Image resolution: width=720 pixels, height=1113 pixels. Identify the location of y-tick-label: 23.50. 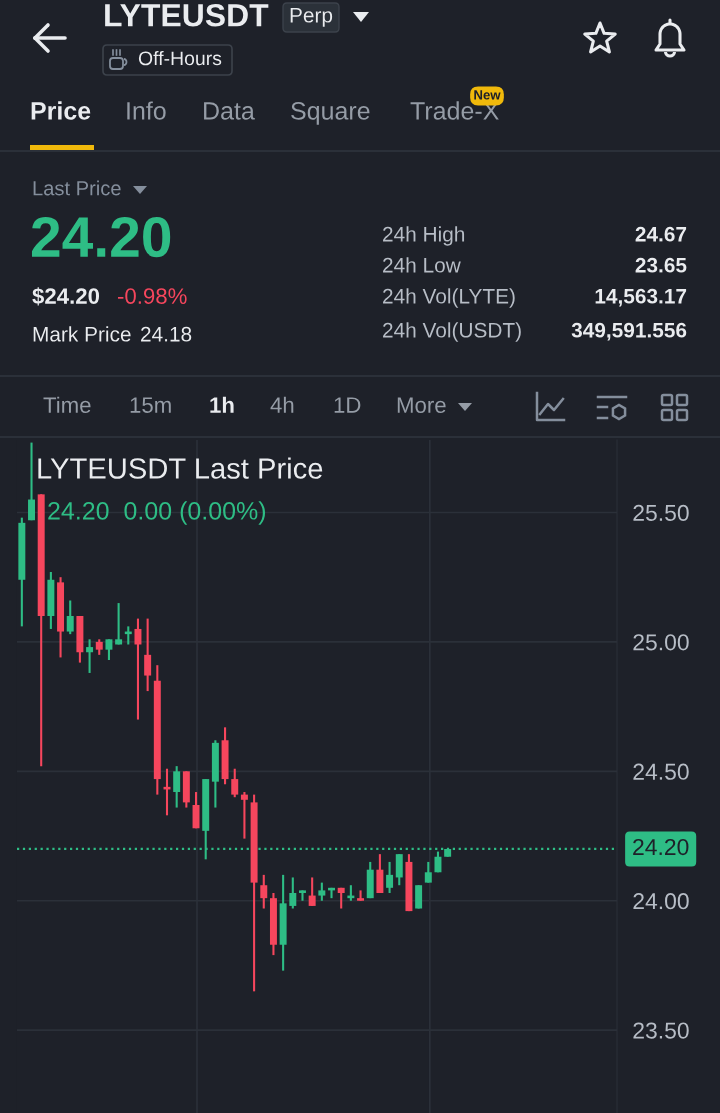
(661, 1030).